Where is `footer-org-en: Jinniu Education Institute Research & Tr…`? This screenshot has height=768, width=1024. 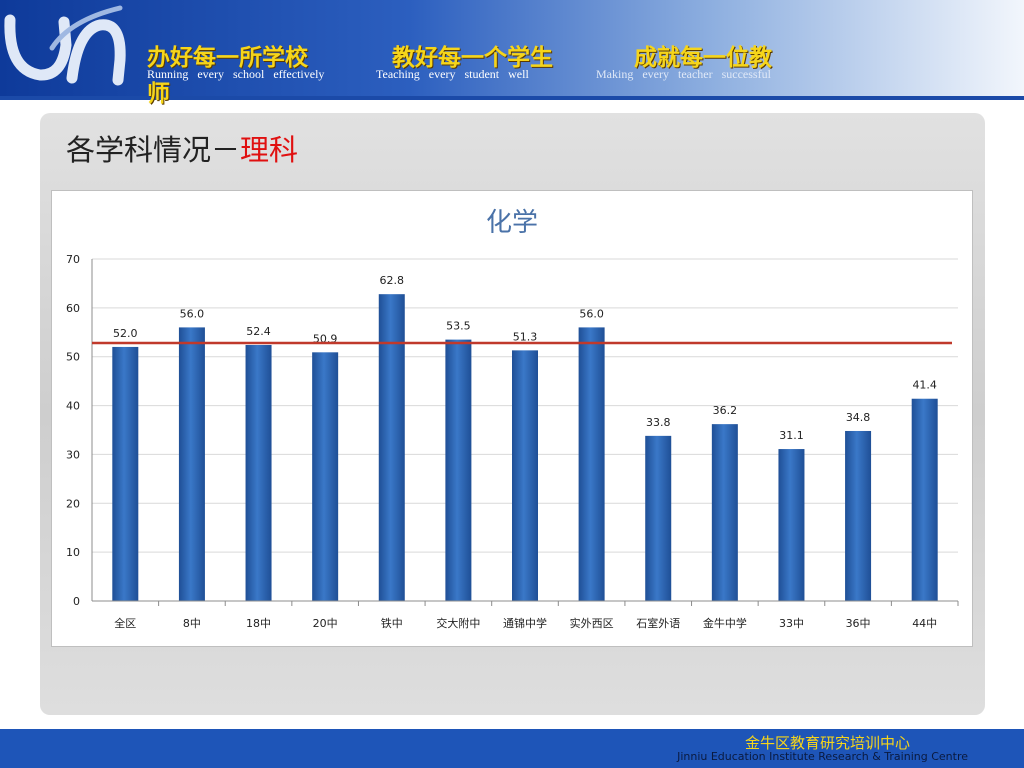
footer-org-en: Jinniu Education Institute Research & Tr… is located at coordinates (822, 756).